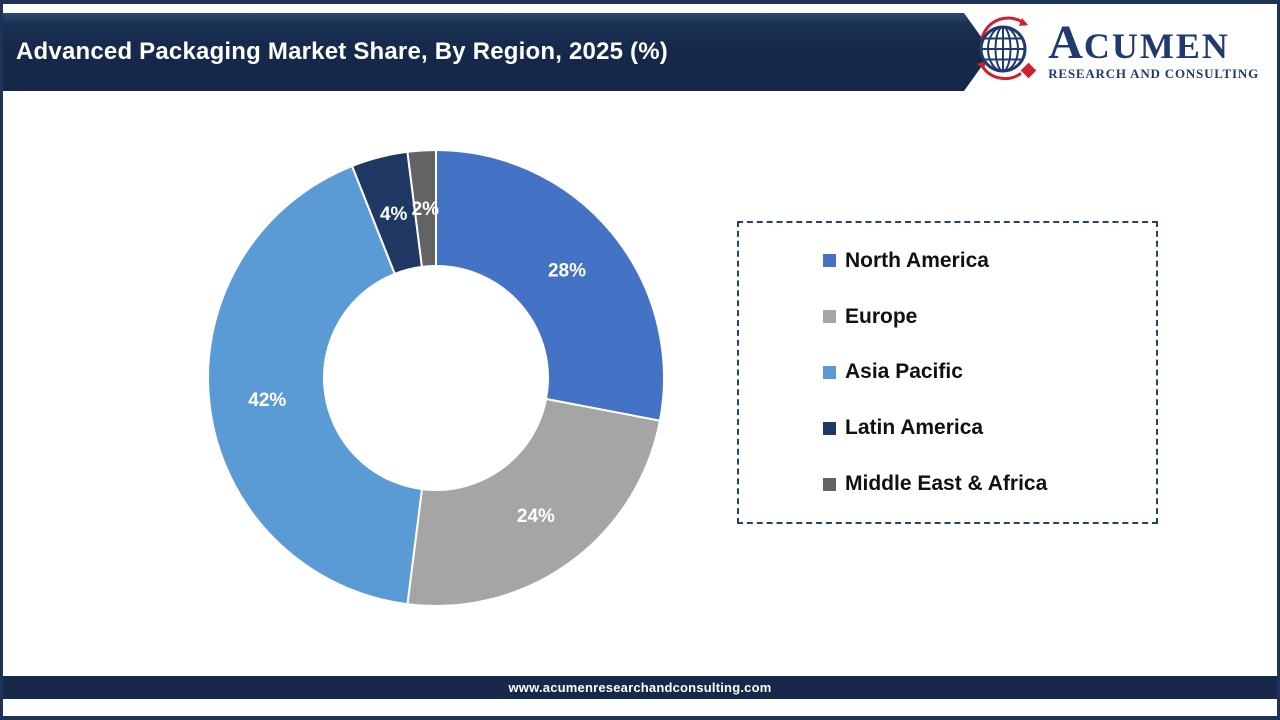  What do you see at coordinates (829, 428) in the screenshot?
I see `legend-swatch-latin-america` at bounding box center [829, 428].